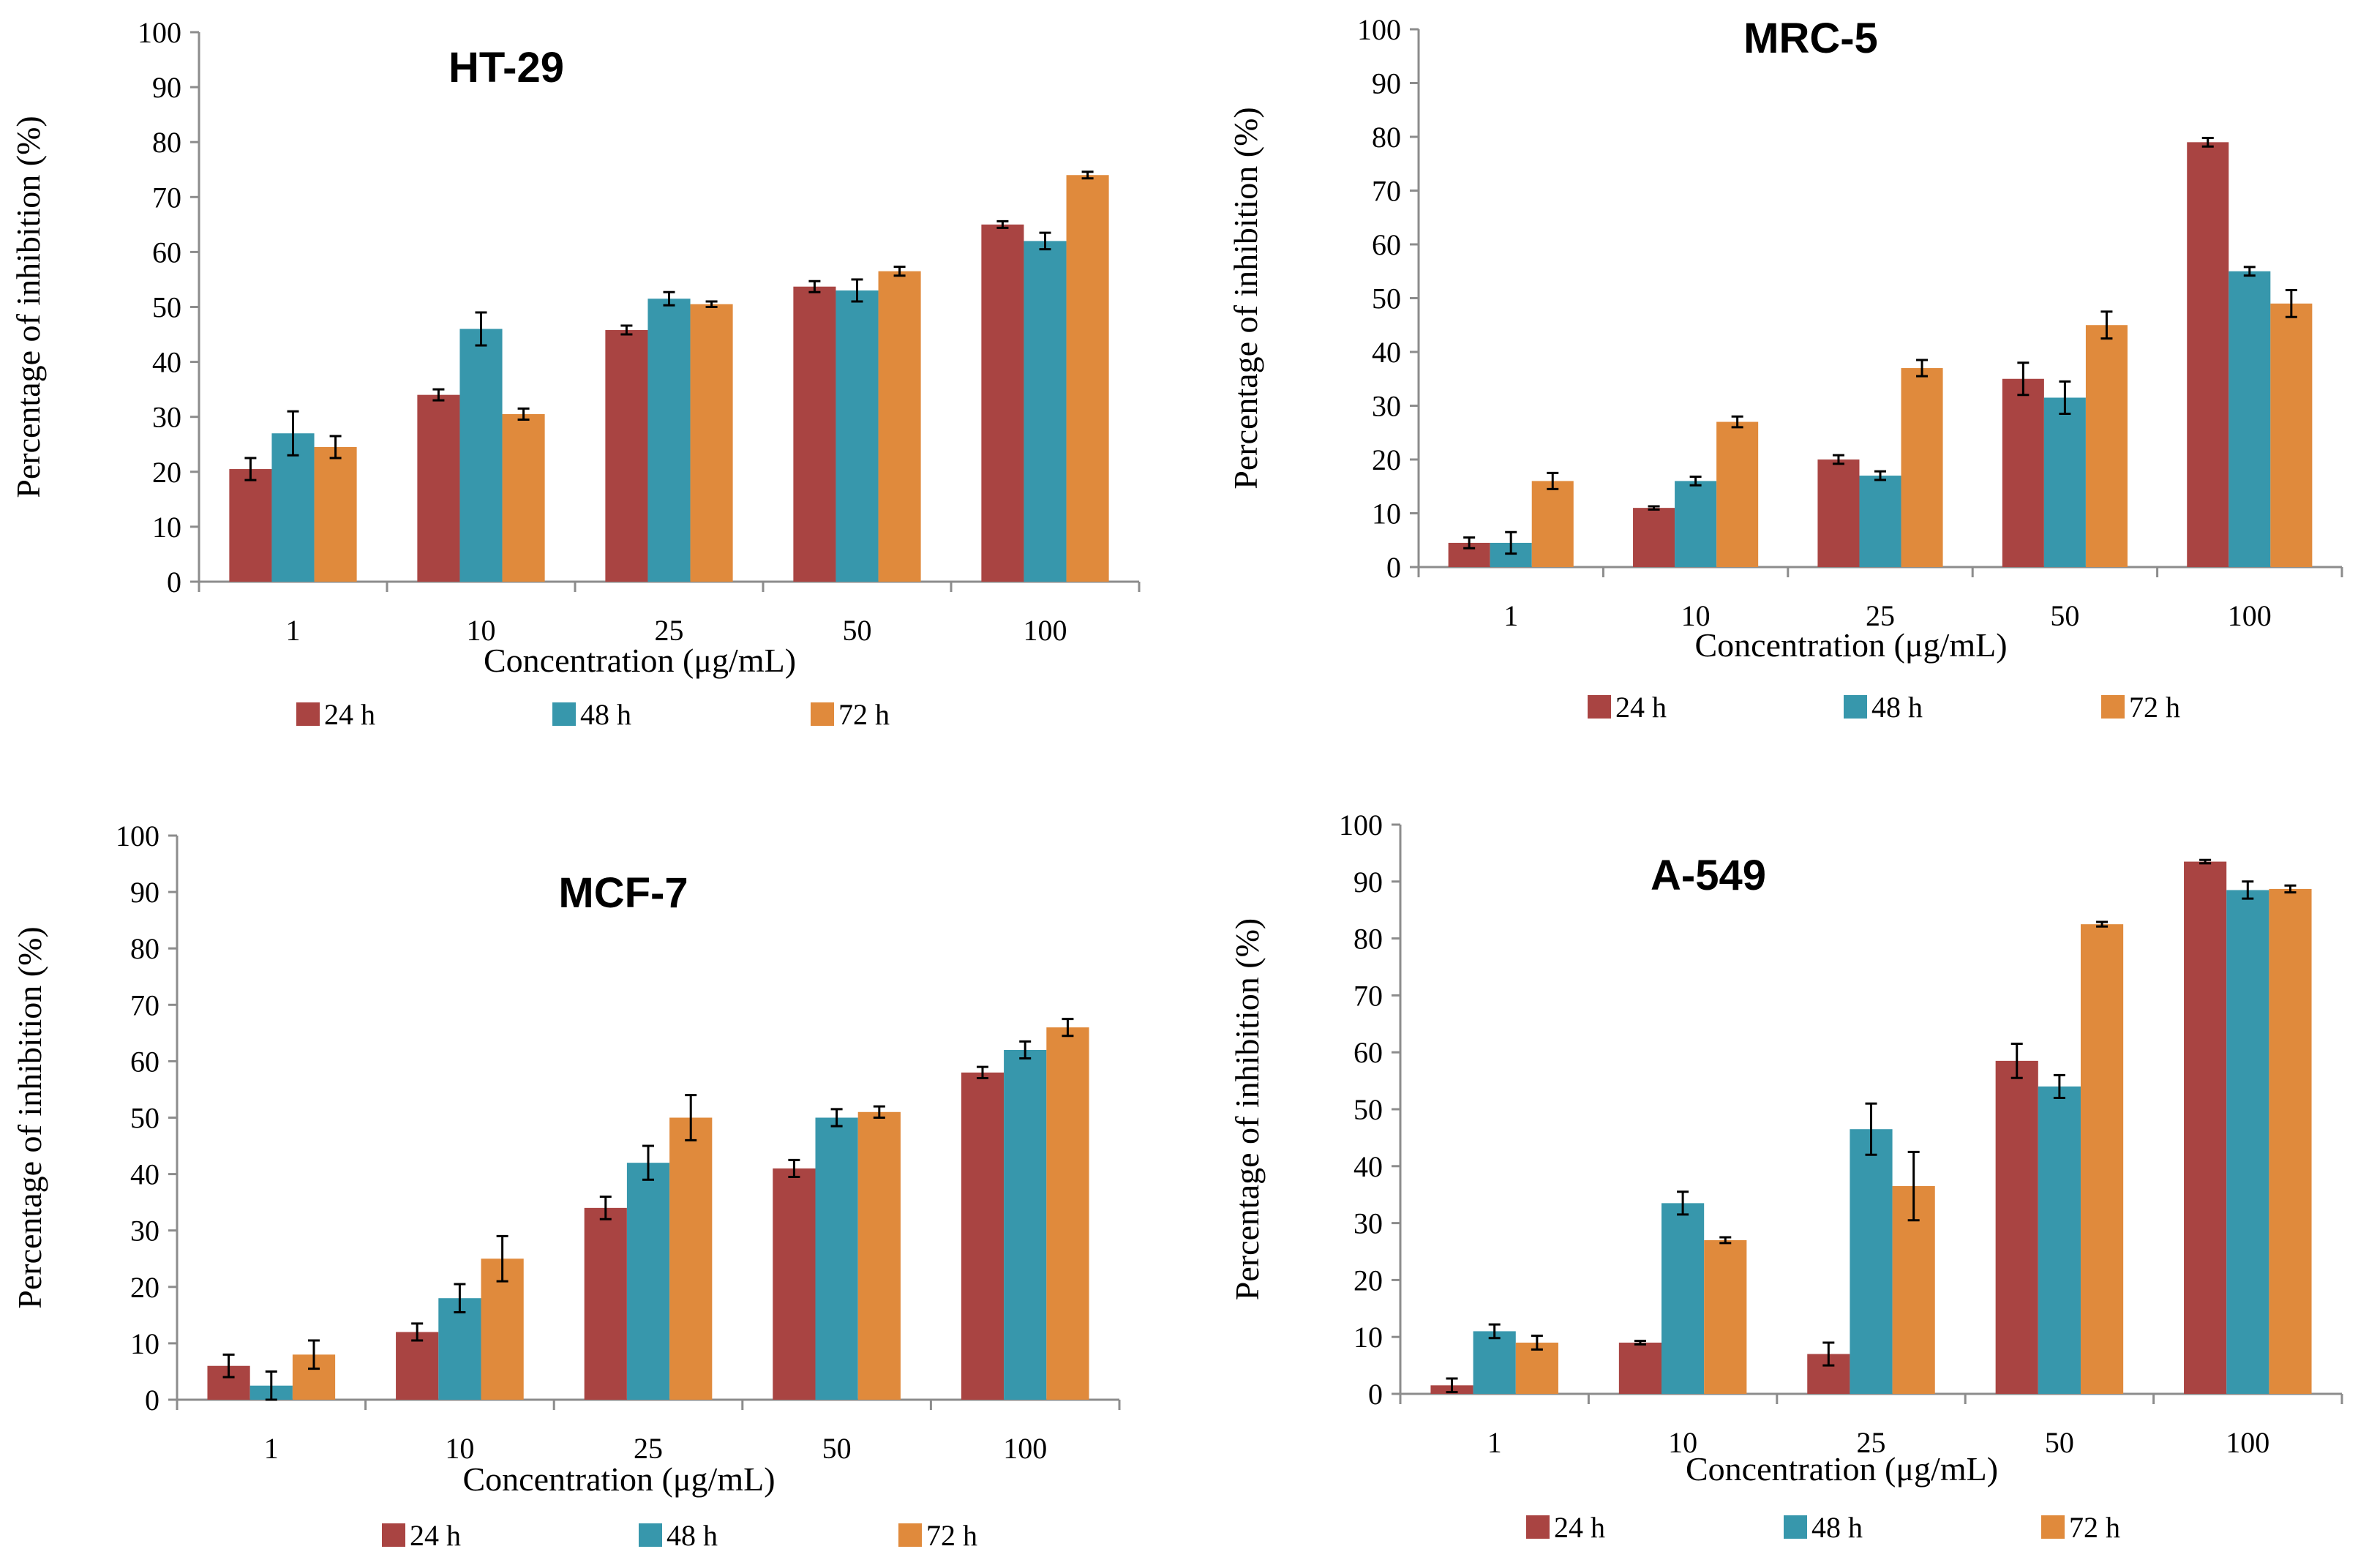 The height and width of the screenshot is (1568, 2358). I want to click on x-tick-label: 10, so click(459, 1448).